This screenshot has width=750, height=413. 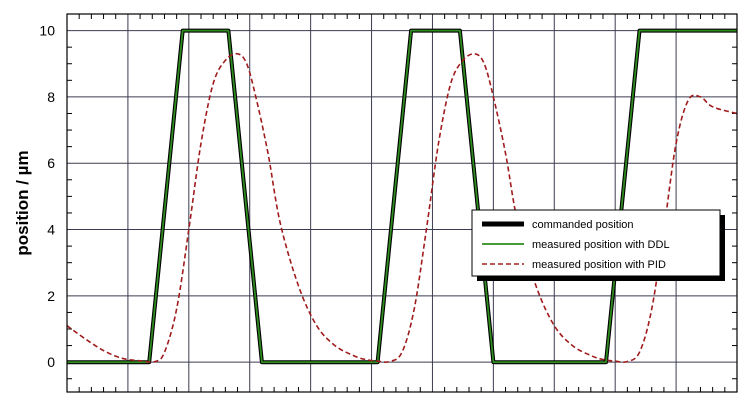 What do you see at coordinates (583, 225) in the screenshot?
I see `legend-label: commanded position` at bounding box center [583, 225].